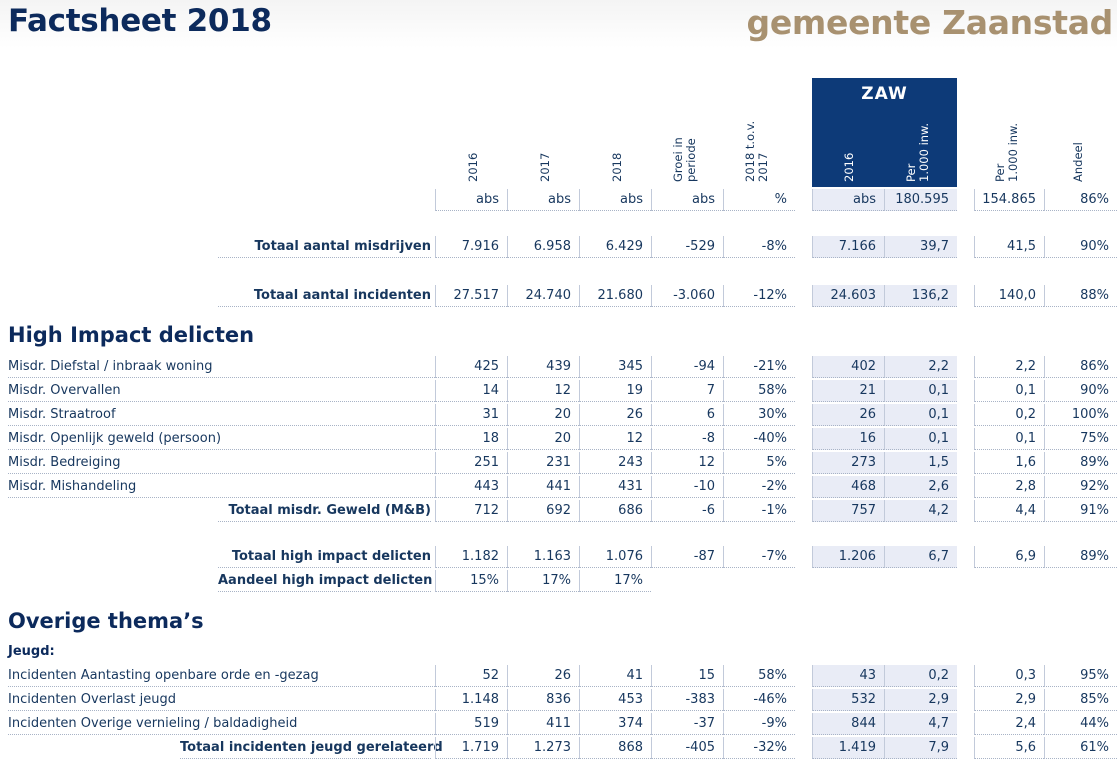 This screenshot has height=762, width=1117. What do you see at coordinates (615, 676) in the screenshot?
I see `table-cell: 41` at bounding box center [615, 676].